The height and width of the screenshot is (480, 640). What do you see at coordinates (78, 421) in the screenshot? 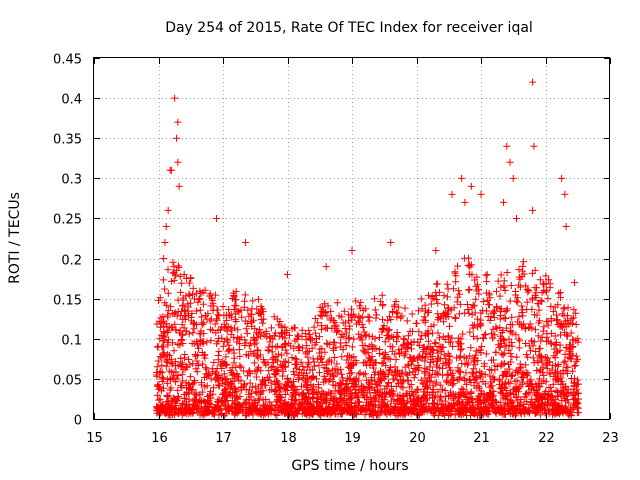
I see `y-tick-label: 0` at bounding box center [78, 421].